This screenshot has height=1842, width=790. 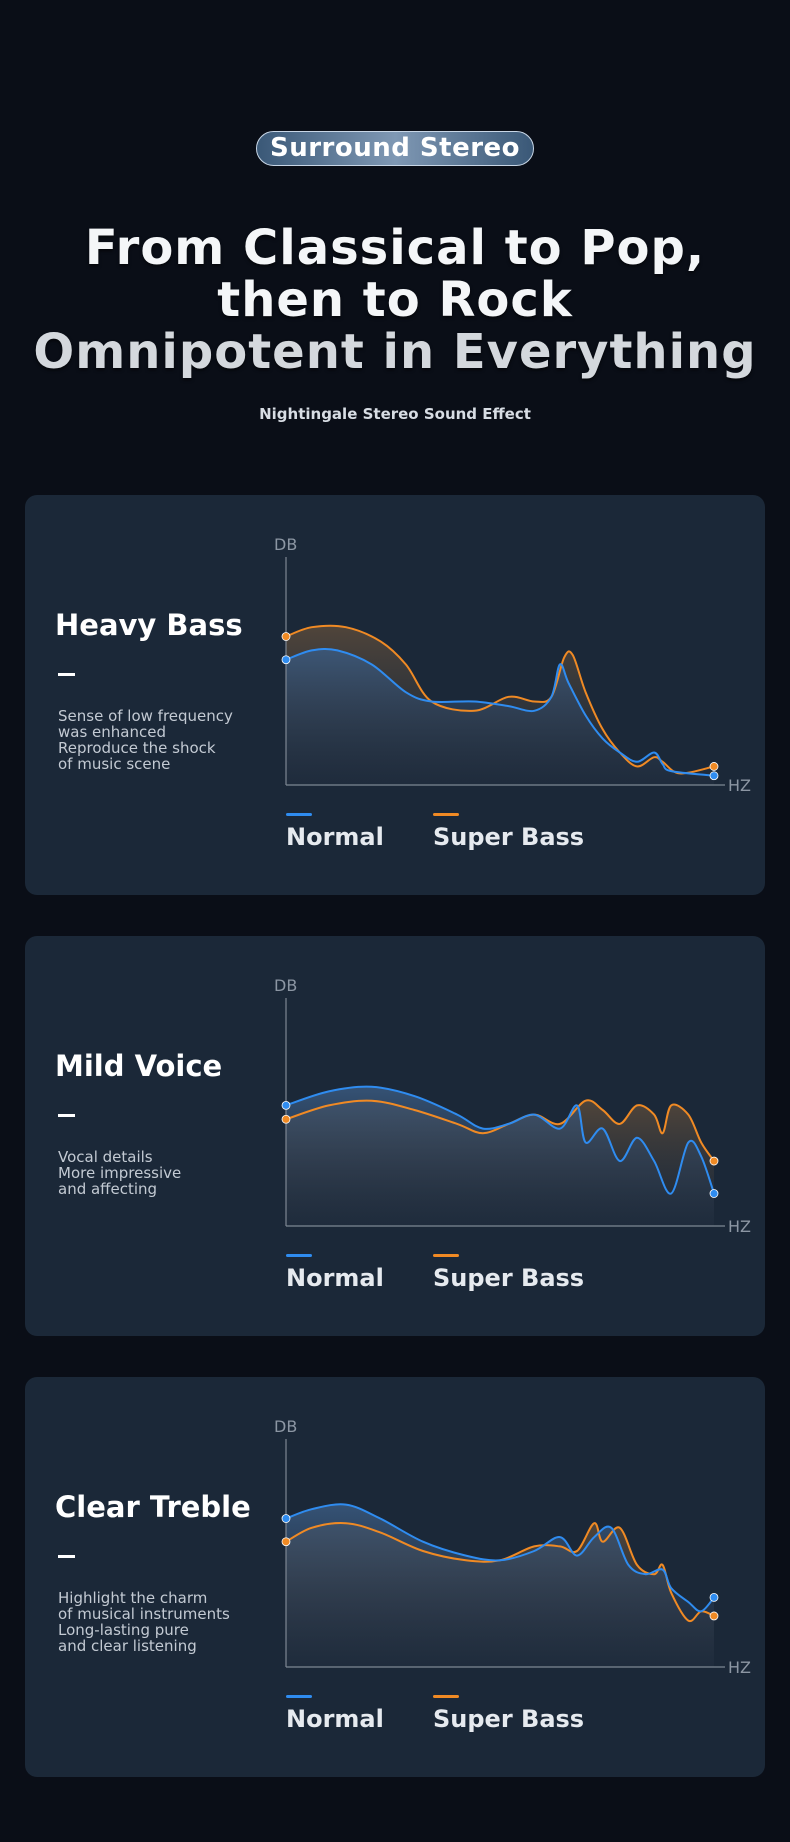 What do you see at coordinates (123, 1630) in the screenshot?
I see `description-line: Long-lasting pure` at bounding box center [123, 1630].